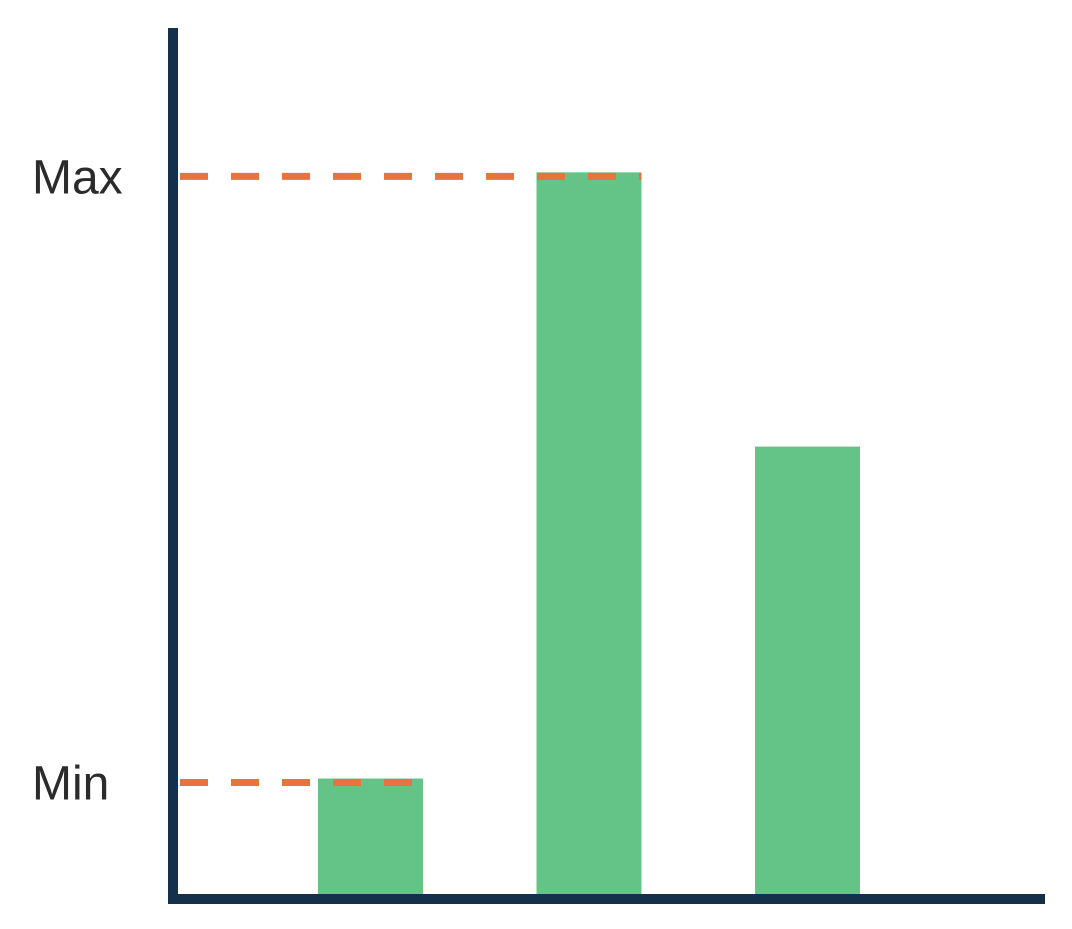  I want to click on reference-label-max: Max, so click(77, 177).